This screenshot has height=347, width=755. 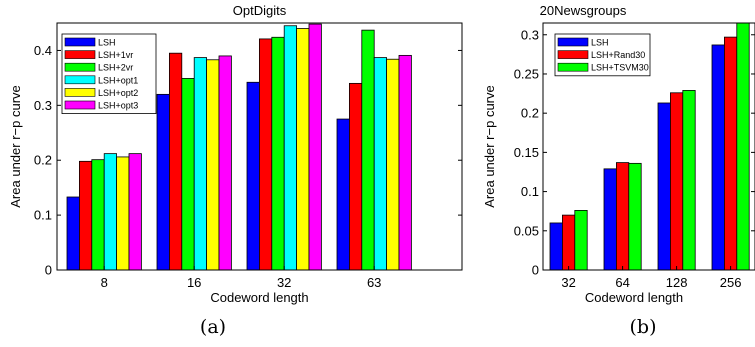 What do you see at coordinates (115, 68) in the screenshot?
I see `legend-label: LSH+2vr` at bounding box center [115, 68].